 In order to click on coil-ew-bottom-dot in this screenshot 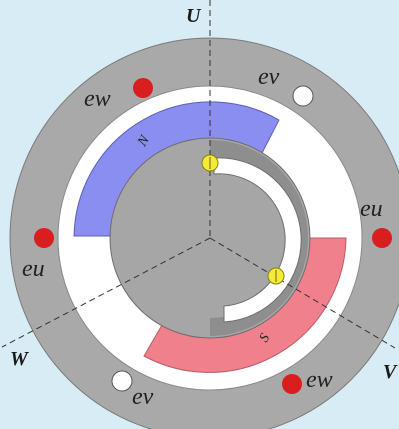, I will do `click(292, 384)`.